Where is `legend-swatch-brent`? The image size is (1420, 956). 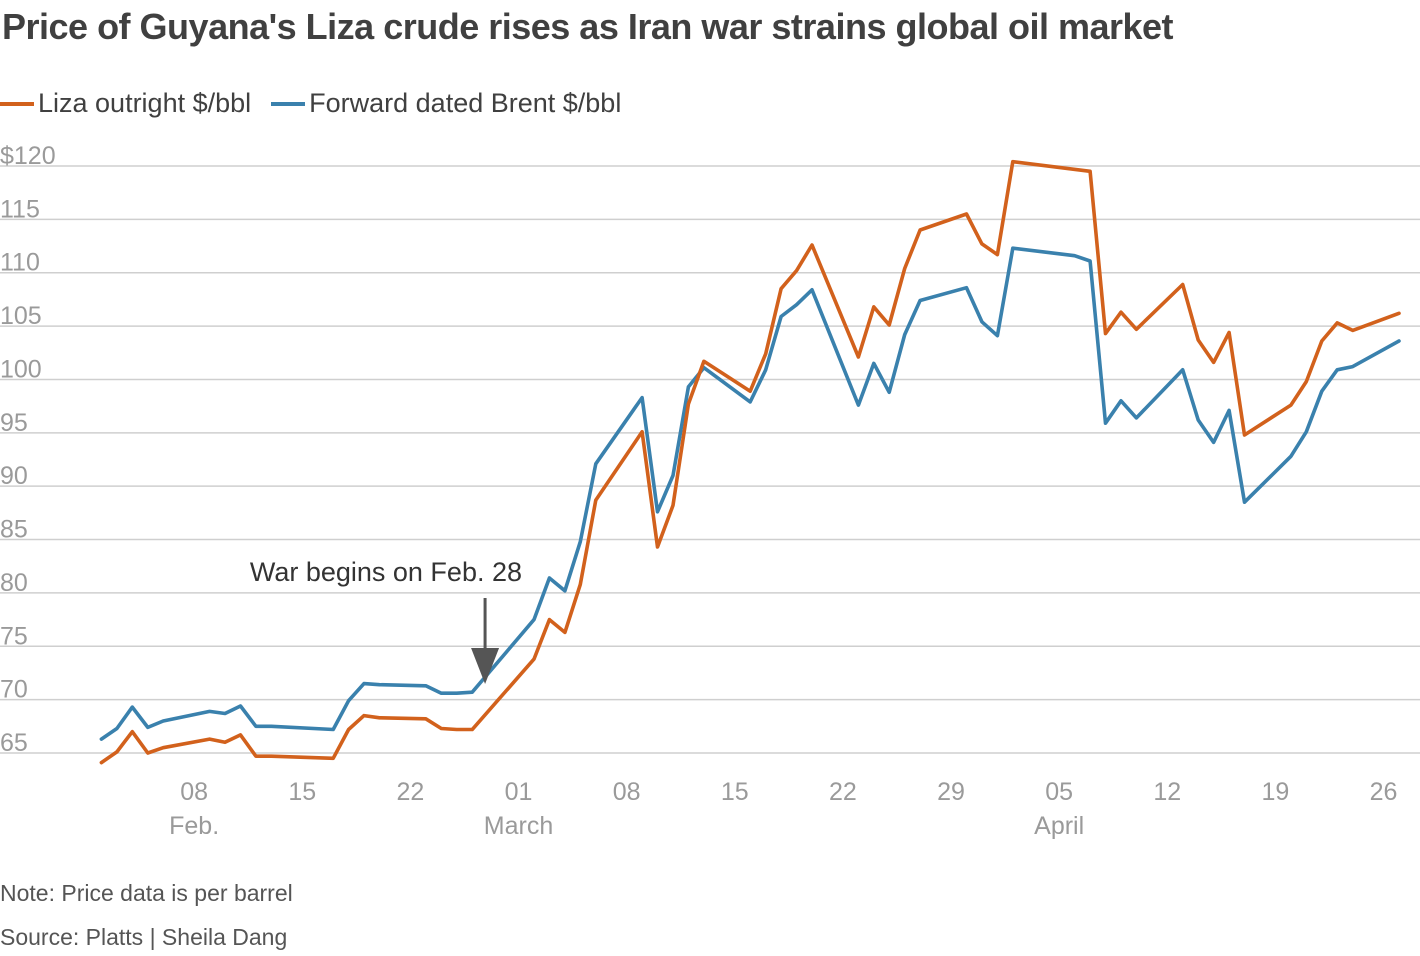
legend-swatch-brent is located at coordinates (288, 103).